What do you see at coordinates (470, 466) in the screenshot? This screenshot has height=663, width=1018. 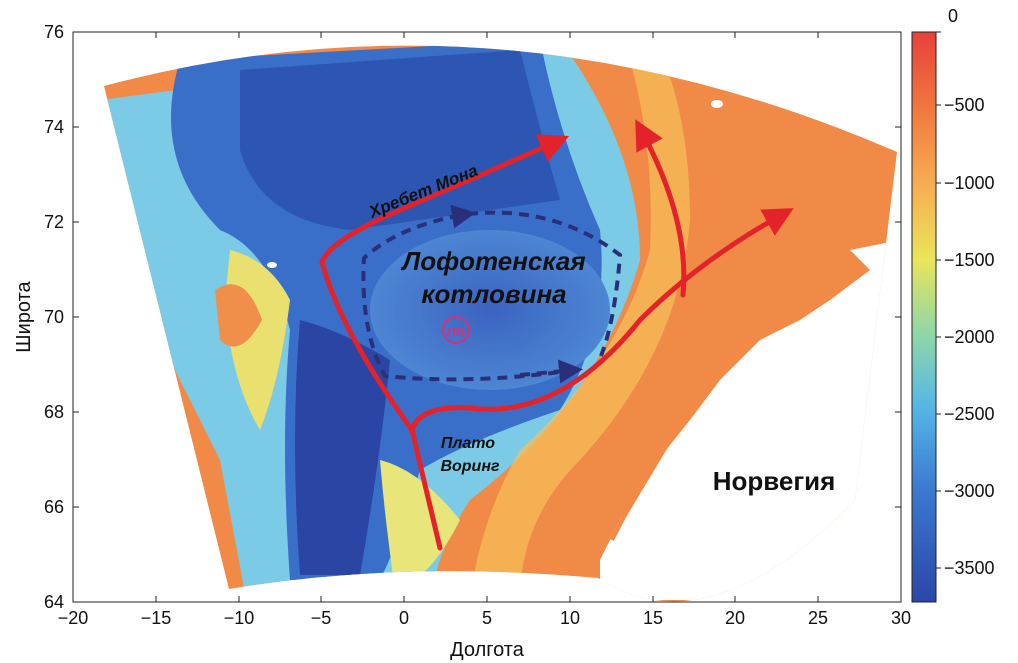 I see `voring-plateau-label-line2: Воринг` at bounding box center [470, 466].